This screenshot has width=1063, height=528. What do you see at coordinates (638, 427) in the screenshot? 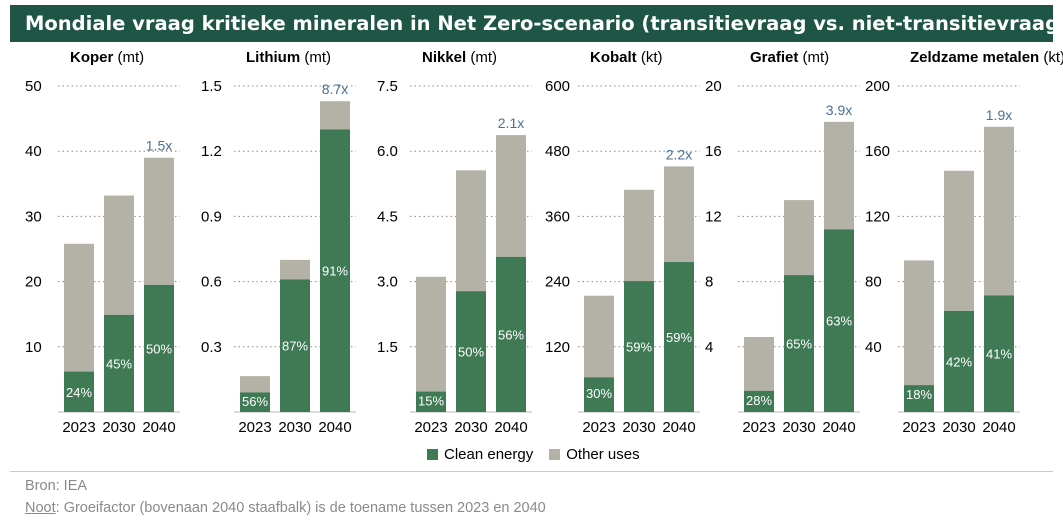
I see `kobalt-category-label: 2030` at bounding box center [638, 427].